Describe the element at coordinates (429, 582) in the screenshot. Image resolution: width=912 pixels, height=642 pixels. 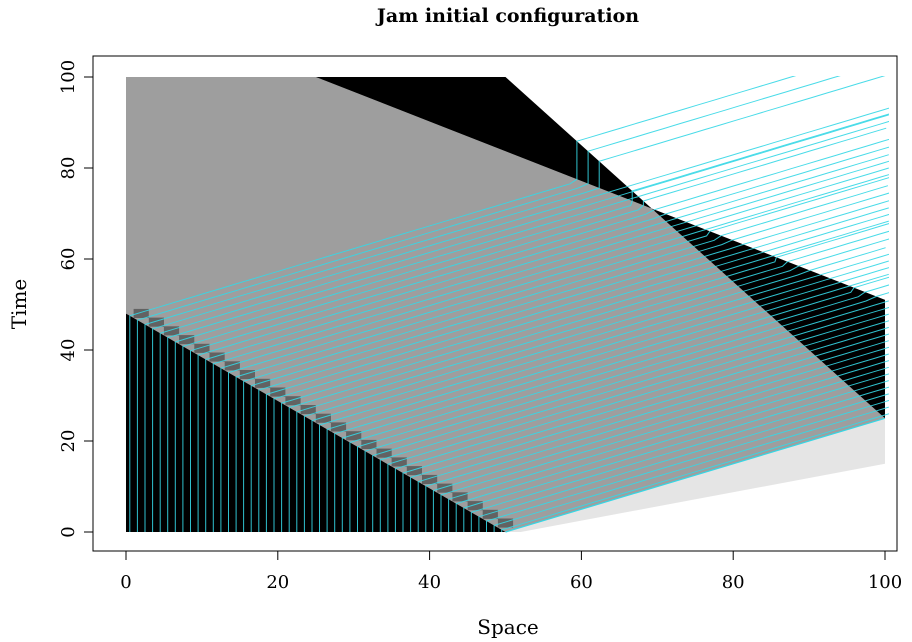
I see `x-tick-label: 40` at that location.